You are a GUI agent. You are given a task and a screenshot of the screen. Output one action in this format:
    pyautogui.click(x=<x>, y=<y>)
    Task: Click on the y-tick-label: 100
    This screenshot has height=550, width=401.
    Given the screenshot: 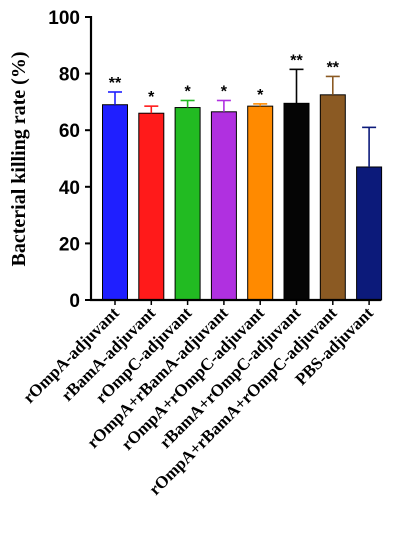 What is the action you would take?
    pyautogui.click(x=64, y=18)
    